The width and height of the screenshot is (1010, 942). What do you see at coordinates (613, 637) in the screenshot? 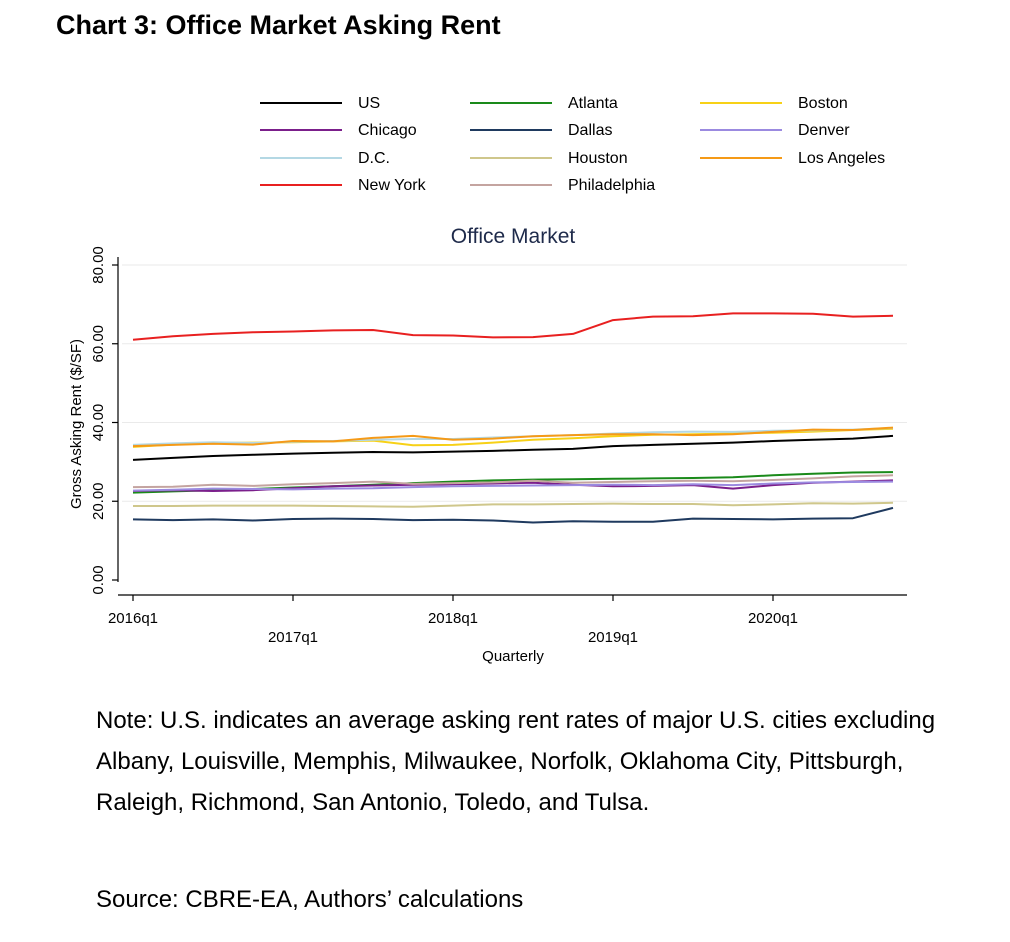
I see `x-tick-label: 2019q1` at bounding box center [613, 637].